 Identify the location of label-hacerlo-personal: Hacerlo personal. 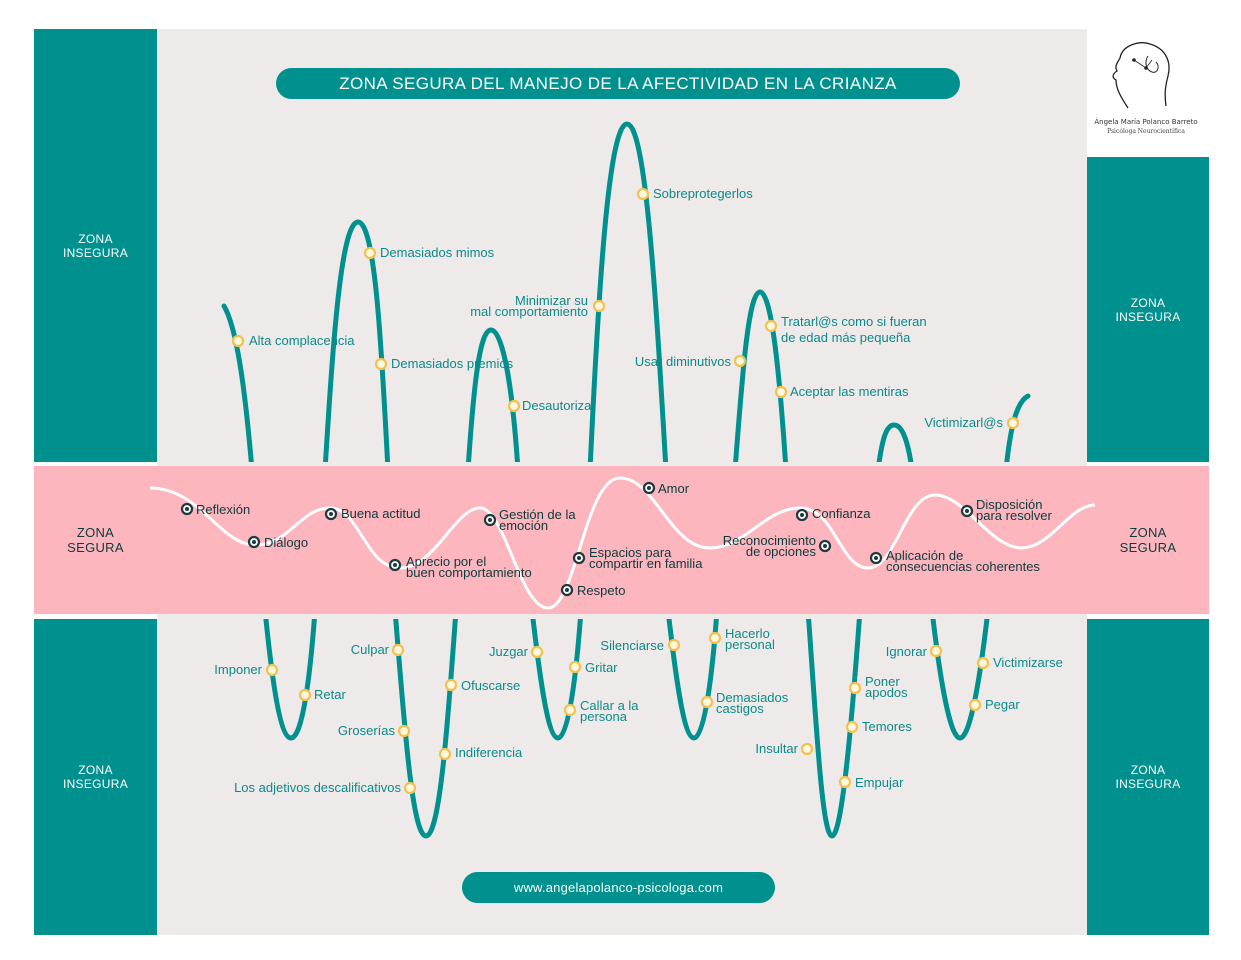
(750, 639).